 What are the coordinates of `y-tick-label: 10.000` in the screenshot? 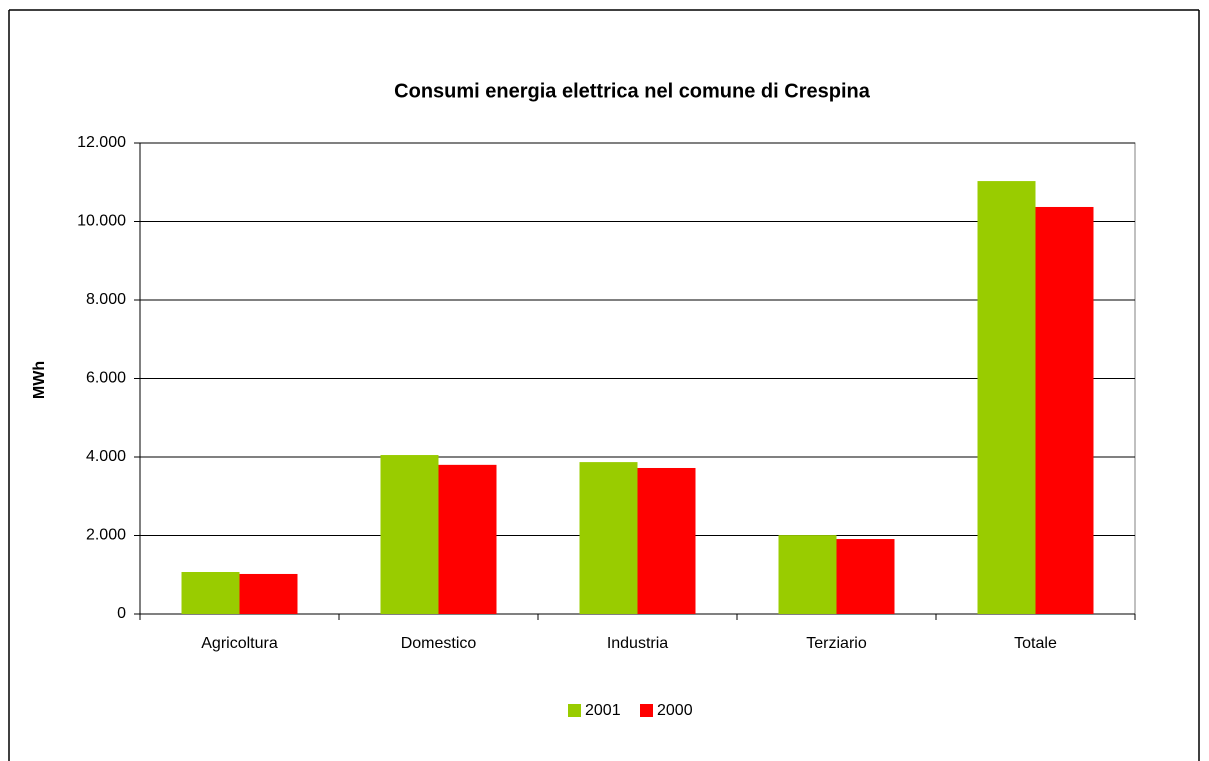 It's located at (101, 221).